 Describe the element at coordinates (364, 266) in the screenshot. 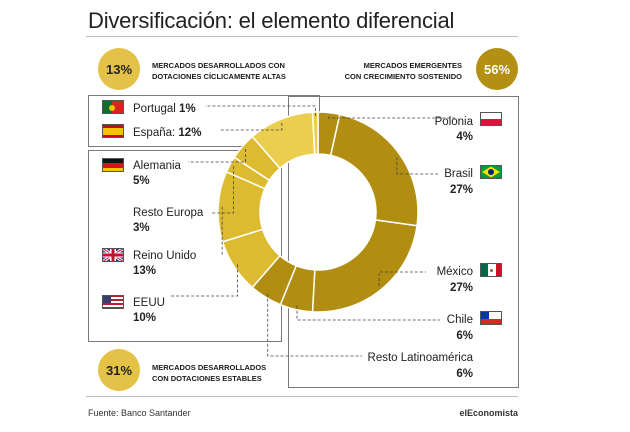

I see `donut-slice-m-xico` at that location.